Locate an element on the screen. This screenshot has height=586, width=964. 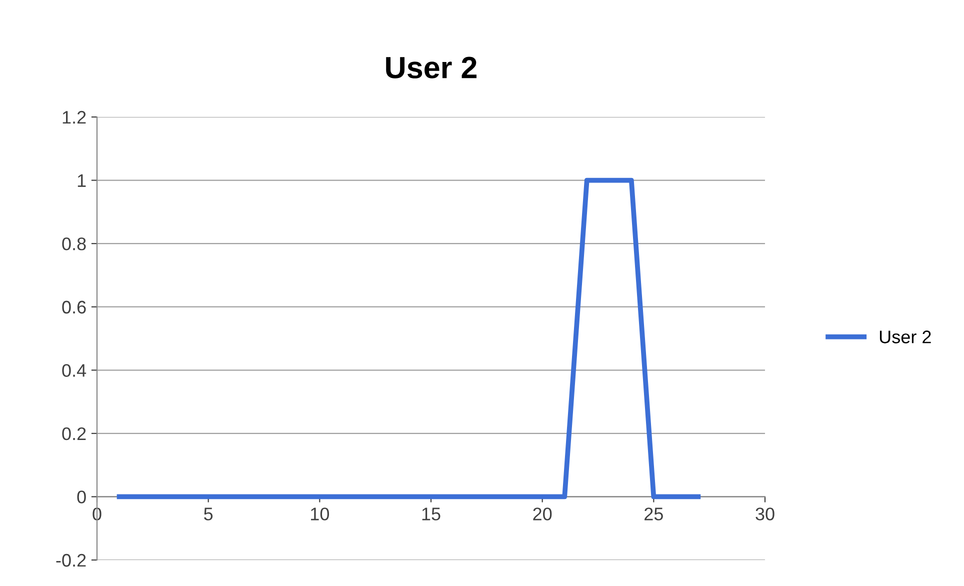
y-tick-label: 0.2 is located at coordinates (74, 433).